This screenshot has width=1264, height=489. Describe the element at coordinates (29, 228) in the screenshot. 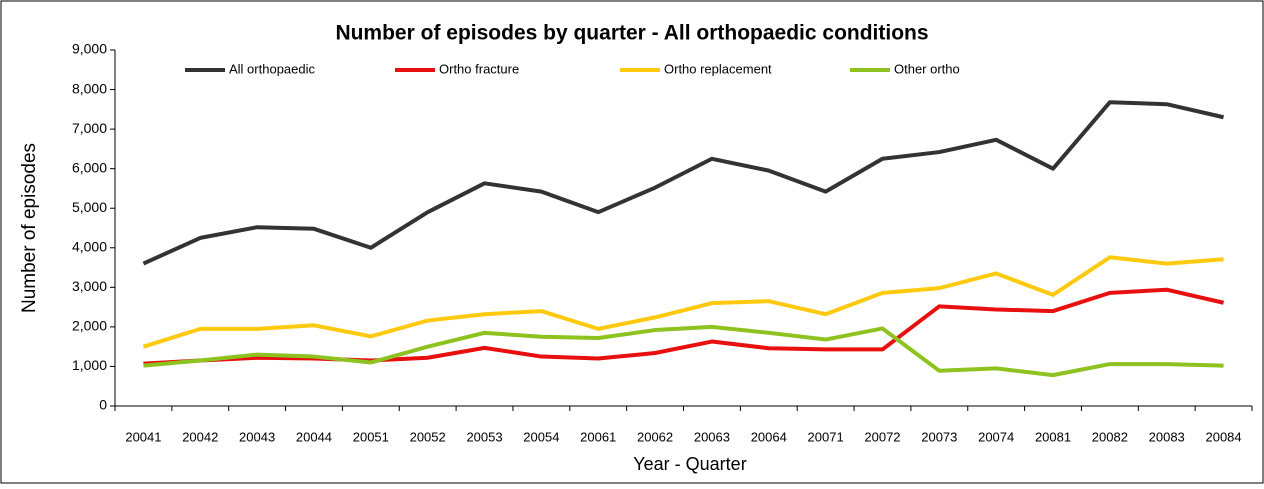

I see `y-axis-title: Number of episodes` at that location.